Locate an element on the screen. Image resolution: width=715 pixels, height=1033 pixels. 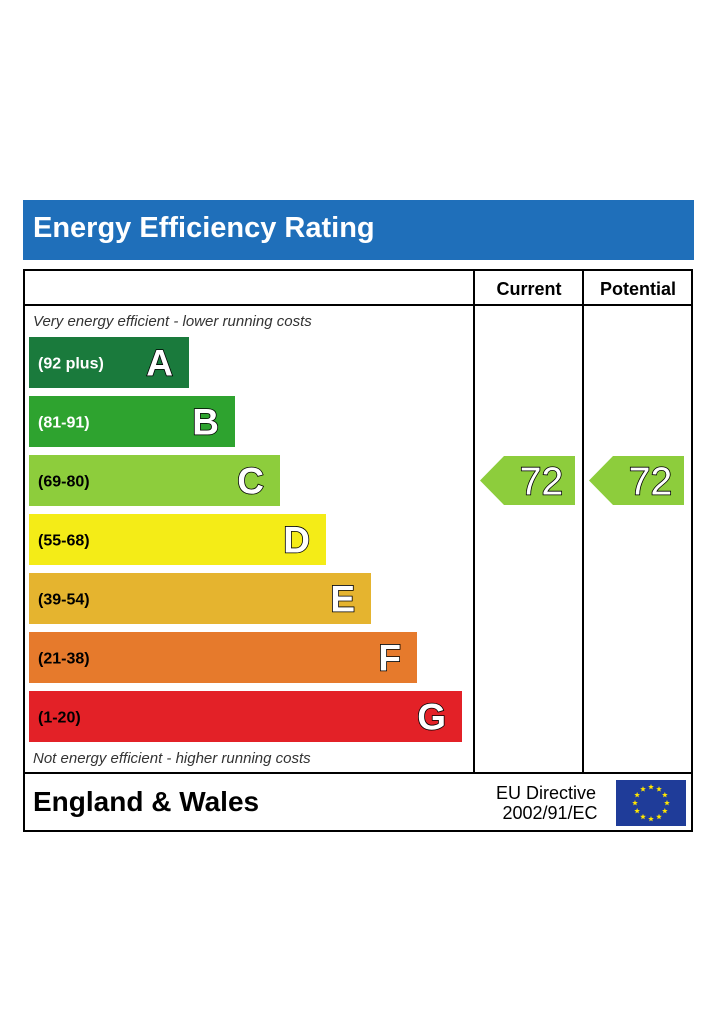
band-bar-a is located at coordinates (109, 362).